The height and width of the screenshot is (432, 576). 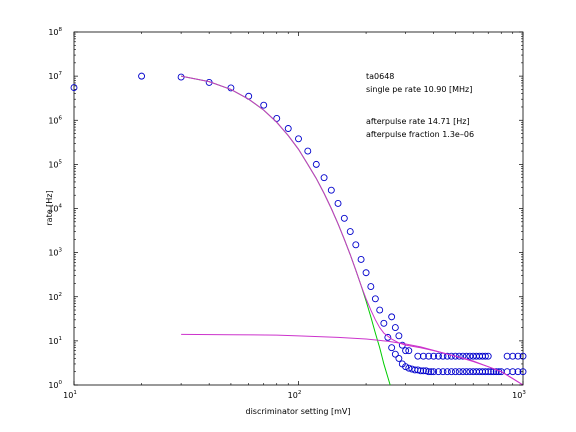 What do you see at coordinates (55, 297) in the screenshot?
I see `y-tick-label-2: 102` at bounding box center [55, 297].